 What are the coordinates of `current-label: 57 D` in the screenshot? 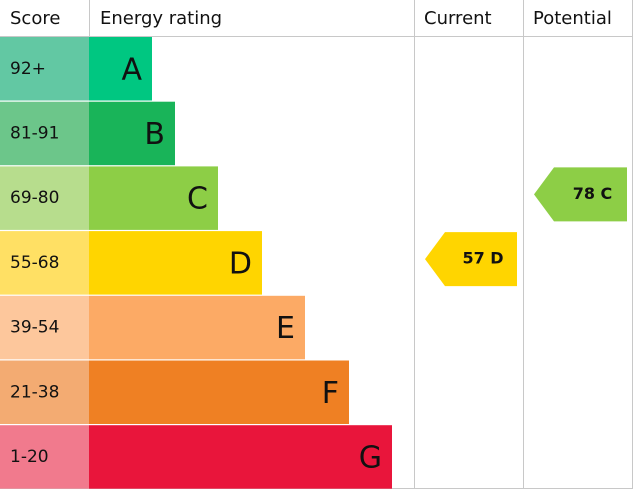 It's located at (482, 258).